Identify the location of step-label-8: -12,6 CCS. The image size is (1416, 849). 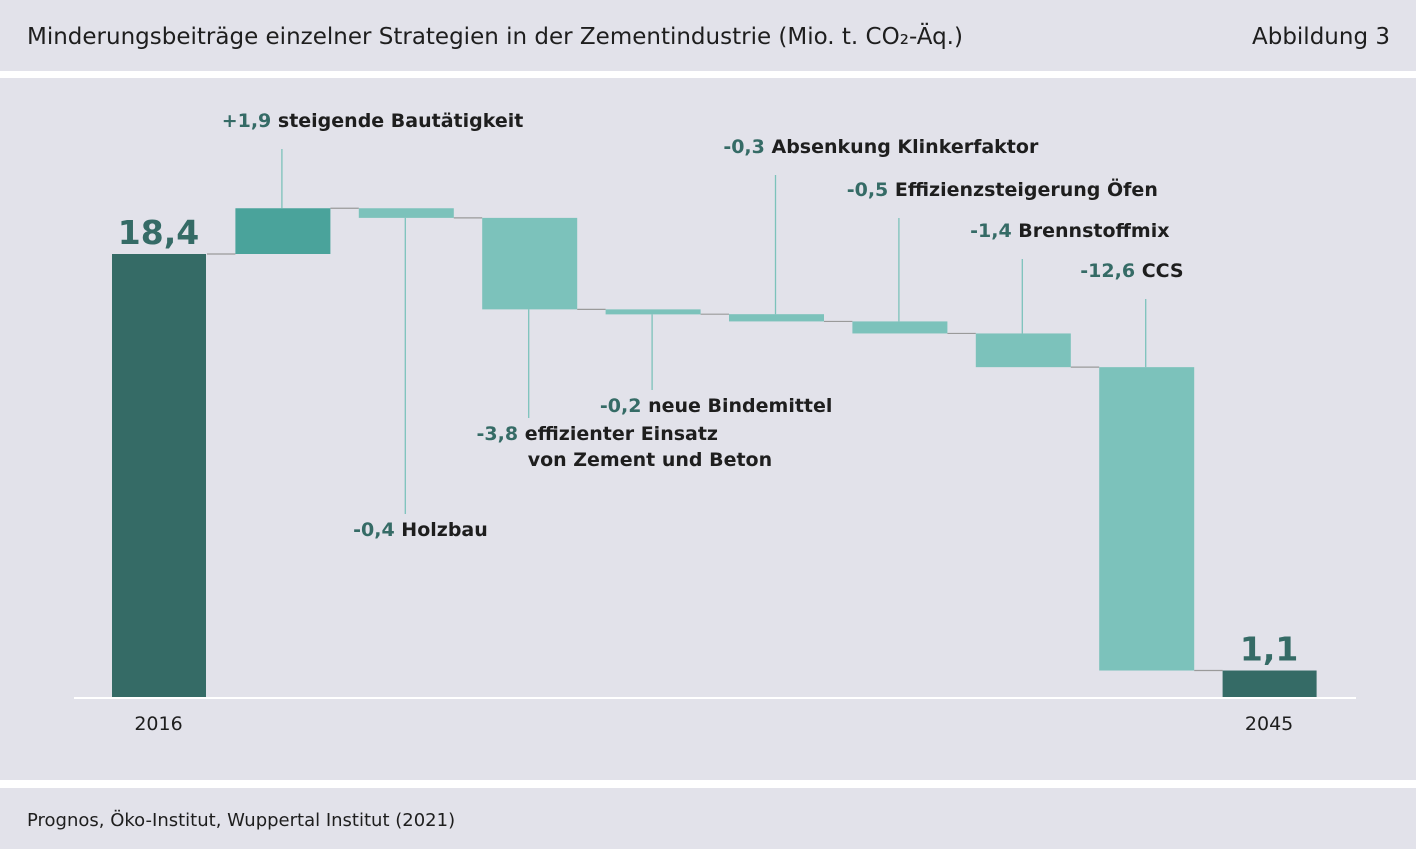
(1131, 271).